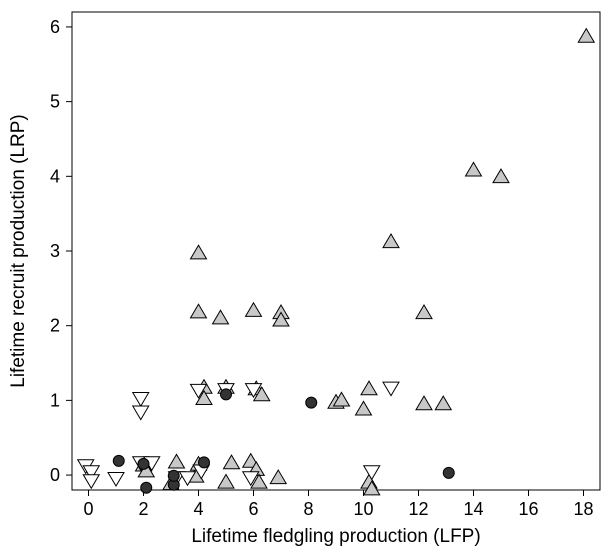 Image resolution: width=610 pixels, height=551 pixels. I want to click on x-tick-label: 0, so click(88, 509).